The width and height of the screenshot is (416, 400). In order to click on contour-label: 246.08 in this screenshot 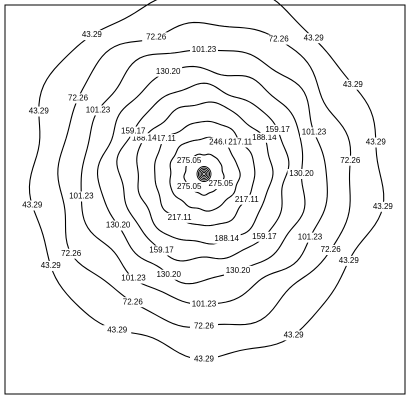, I will do `click(221, 142)`.